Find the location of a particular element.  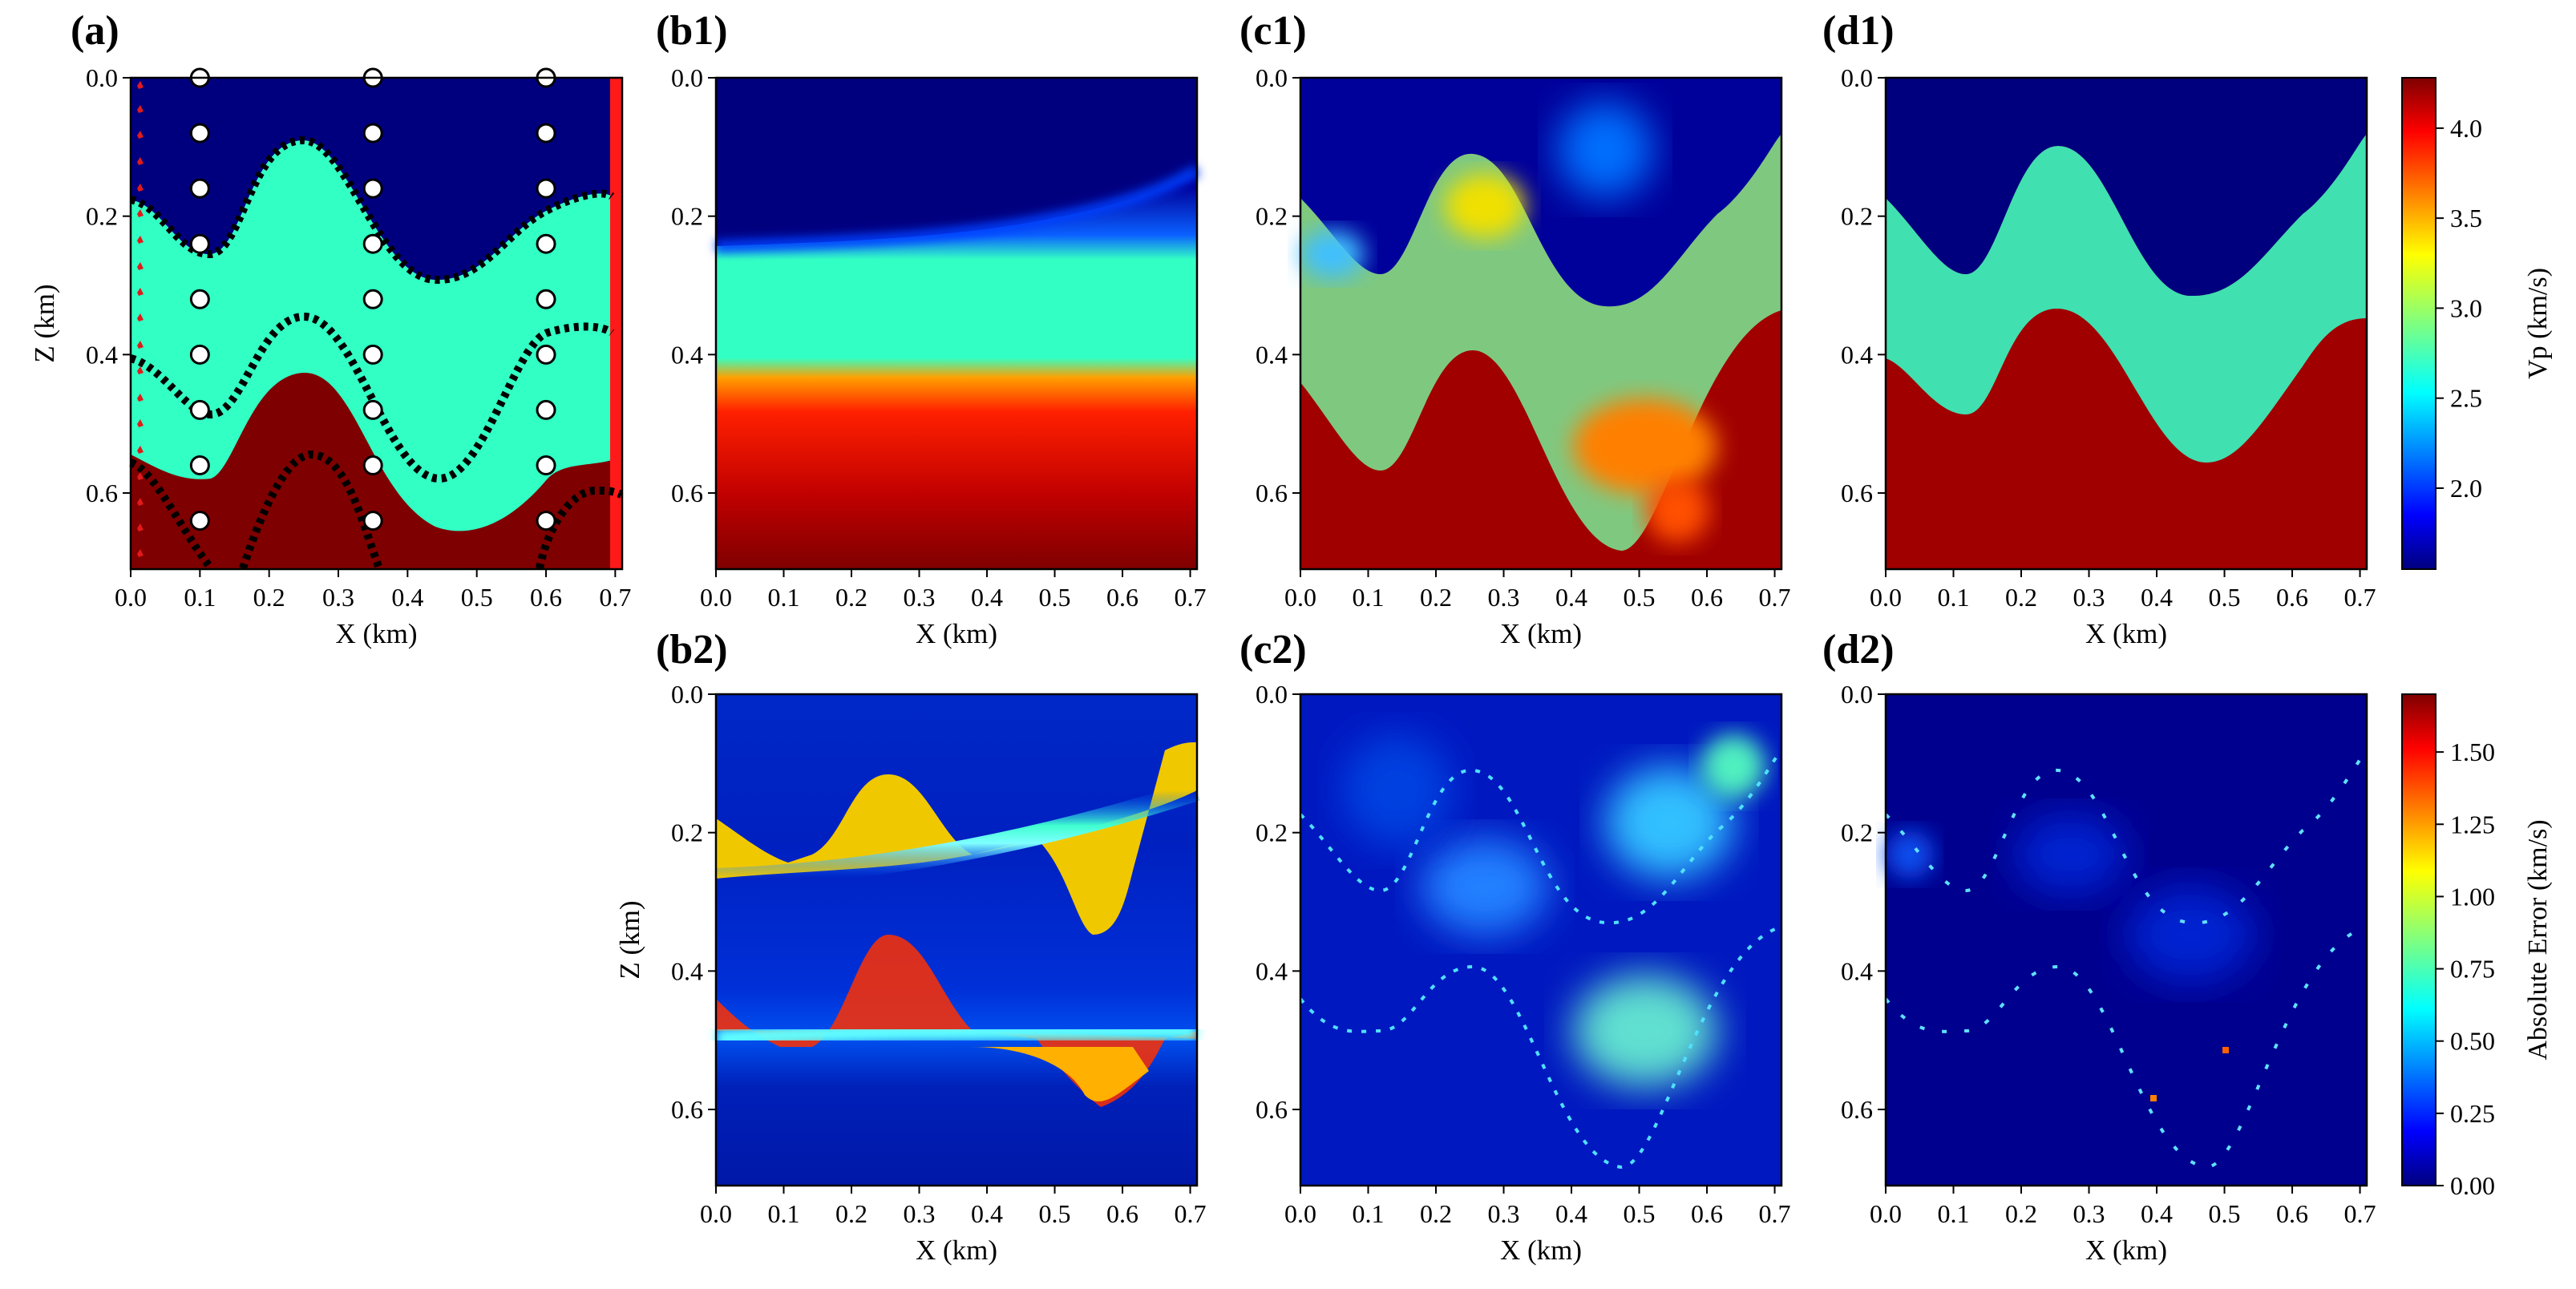

colorbar-tick-label: 0.25 is located at coordinates (2472, 1114).